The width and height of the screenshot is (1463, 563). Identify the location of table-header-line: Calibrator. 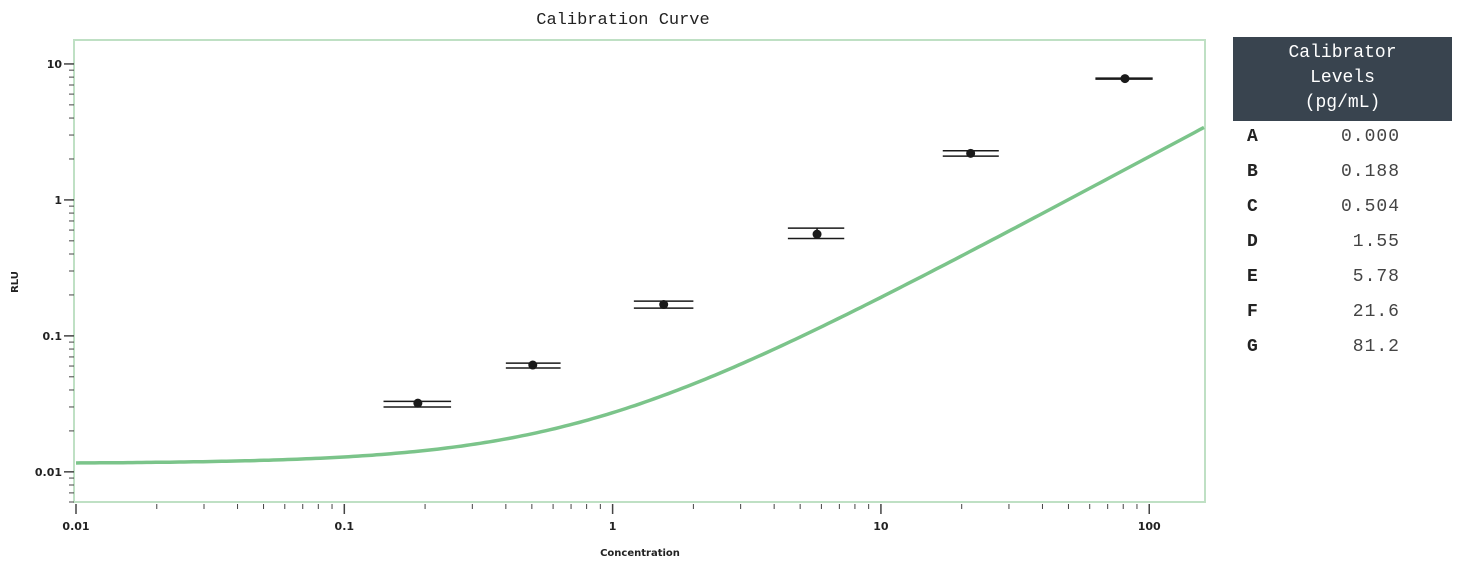
(1342, 53).